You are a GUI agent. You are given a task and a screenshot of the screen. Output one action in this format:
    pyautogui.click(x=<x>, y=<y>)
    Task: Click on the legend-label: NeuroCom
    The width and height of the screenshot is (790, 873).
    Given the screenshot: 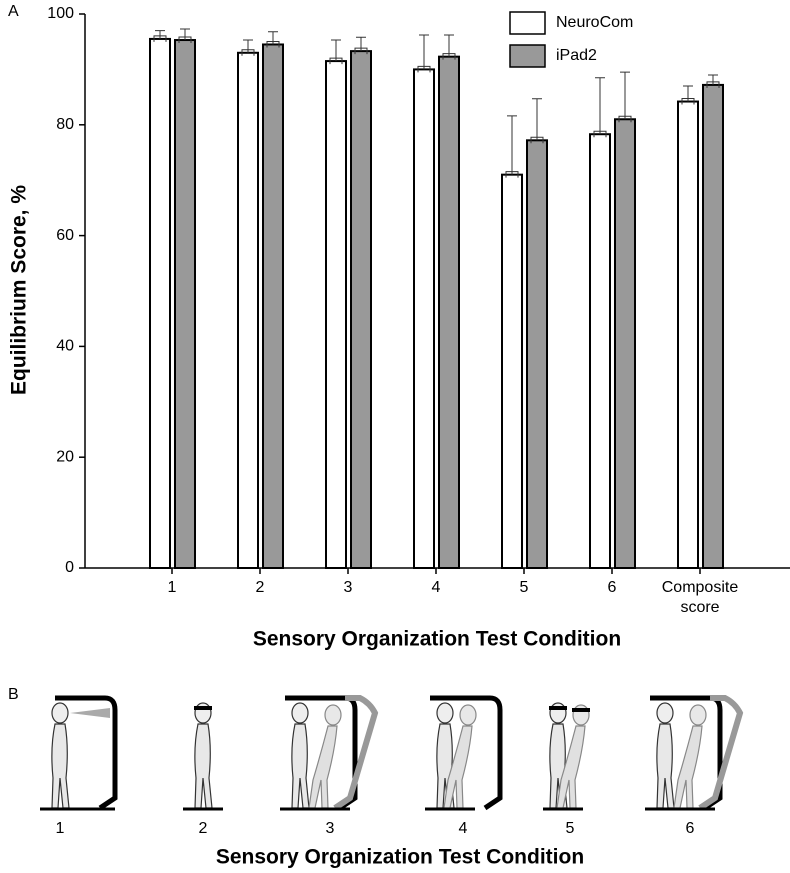 What is the action you would take?
    pyautogui.click(x=594, y=22)
    